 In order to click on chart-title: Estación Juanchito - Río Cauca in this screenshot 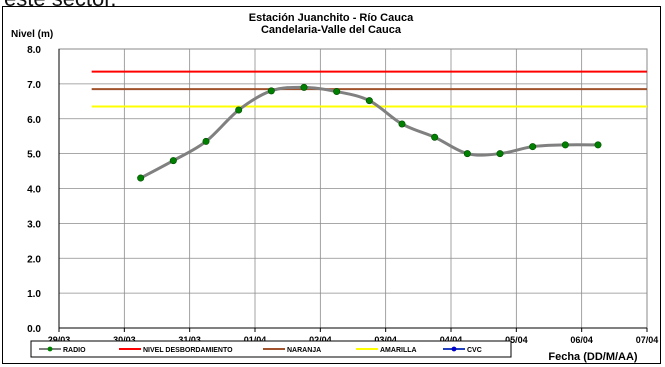, I will do `click(331, 18)`.